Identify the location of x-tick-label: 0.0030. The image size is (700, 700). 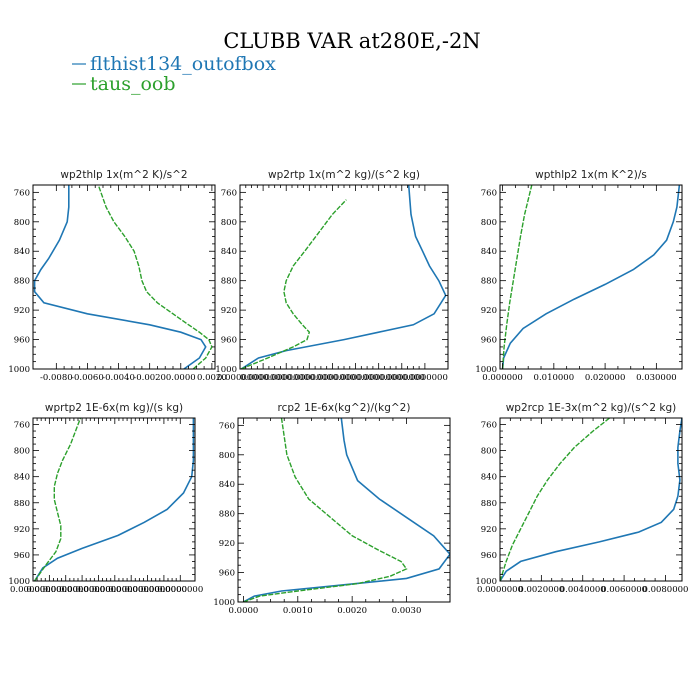
(407, 611).